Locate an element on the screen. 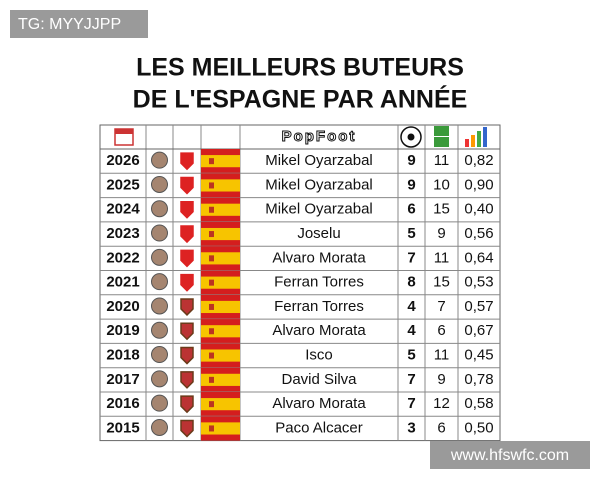  ratio: 0,56 is located at coordinates (478, 233).